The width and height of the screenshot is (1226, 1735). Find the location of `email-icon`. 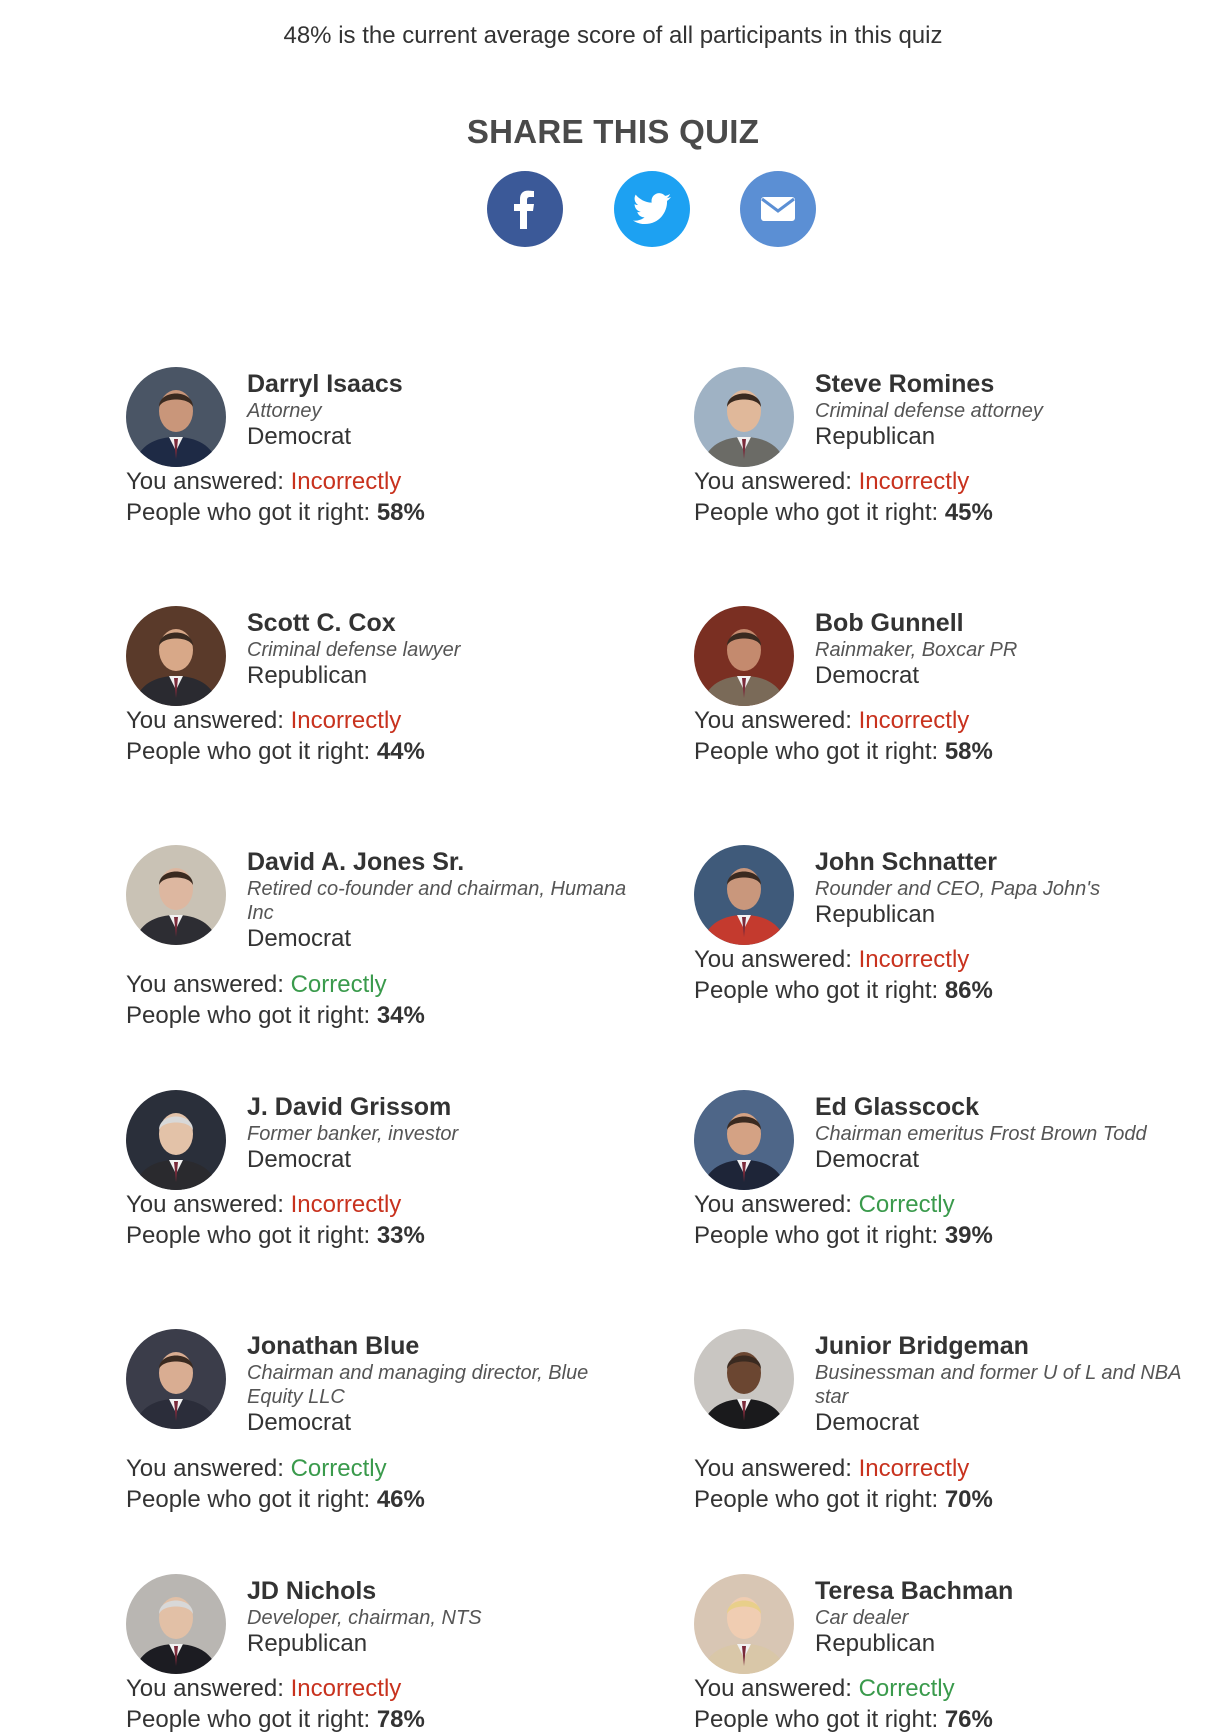

email-icon is located at coordinates (778, 209).